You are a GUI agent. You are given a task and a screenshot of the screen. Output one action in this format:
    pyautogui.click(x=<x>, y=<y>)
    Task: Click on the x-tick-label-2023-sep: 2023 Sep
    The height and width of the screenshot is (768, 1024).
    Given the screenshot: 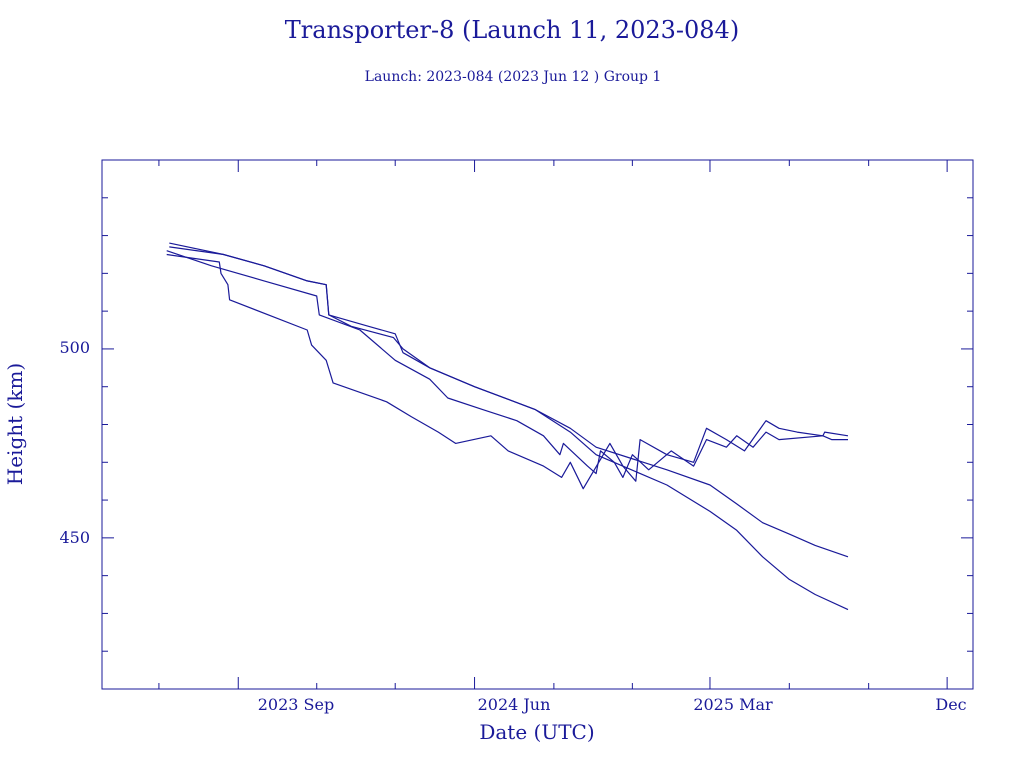 What is the action you would take?
    pyautogui.click(x=296, y=704)
    